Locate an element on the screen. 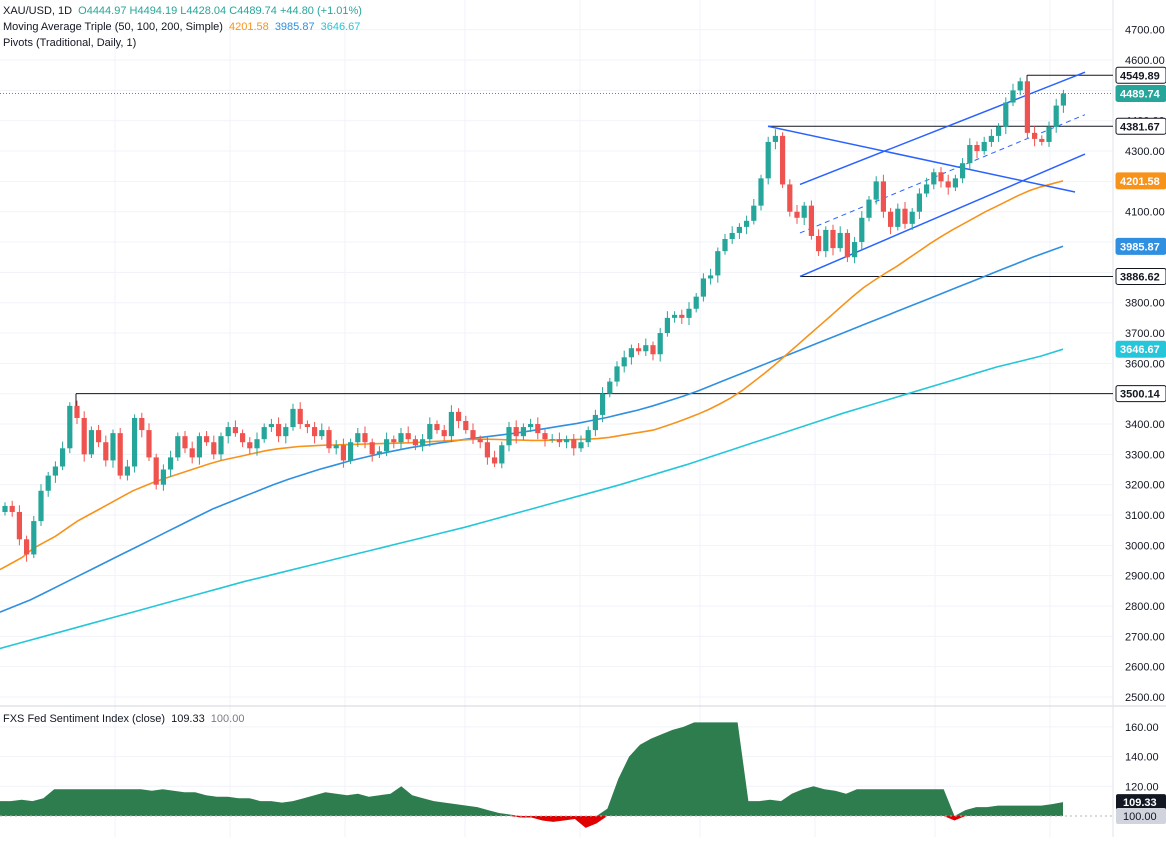  symbol-name: XAU/USD, 1D is located at coordinates (38, 11).